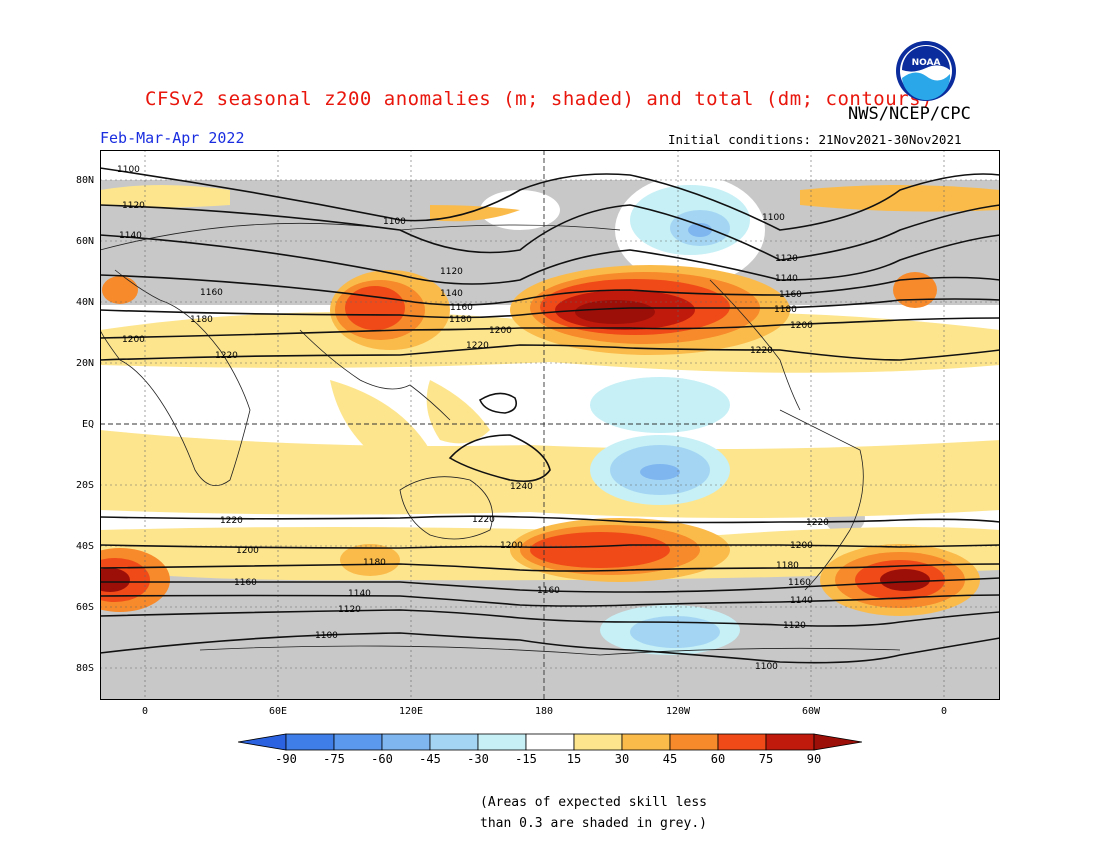 The image size is (1100, 850). I want to click on lat-label: EQ, so click(87, 424).